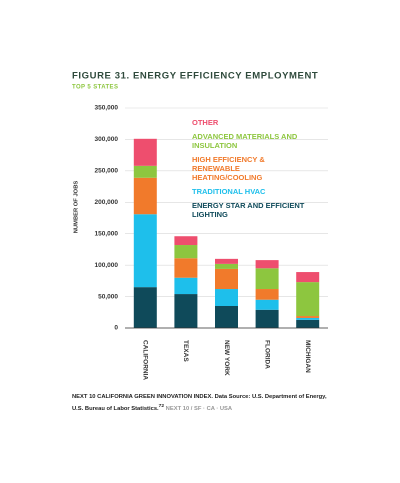  What do you see at coordinates (161, 406) in the screenshot?
I see `footnote: 72` at bounding box center [161, 406].